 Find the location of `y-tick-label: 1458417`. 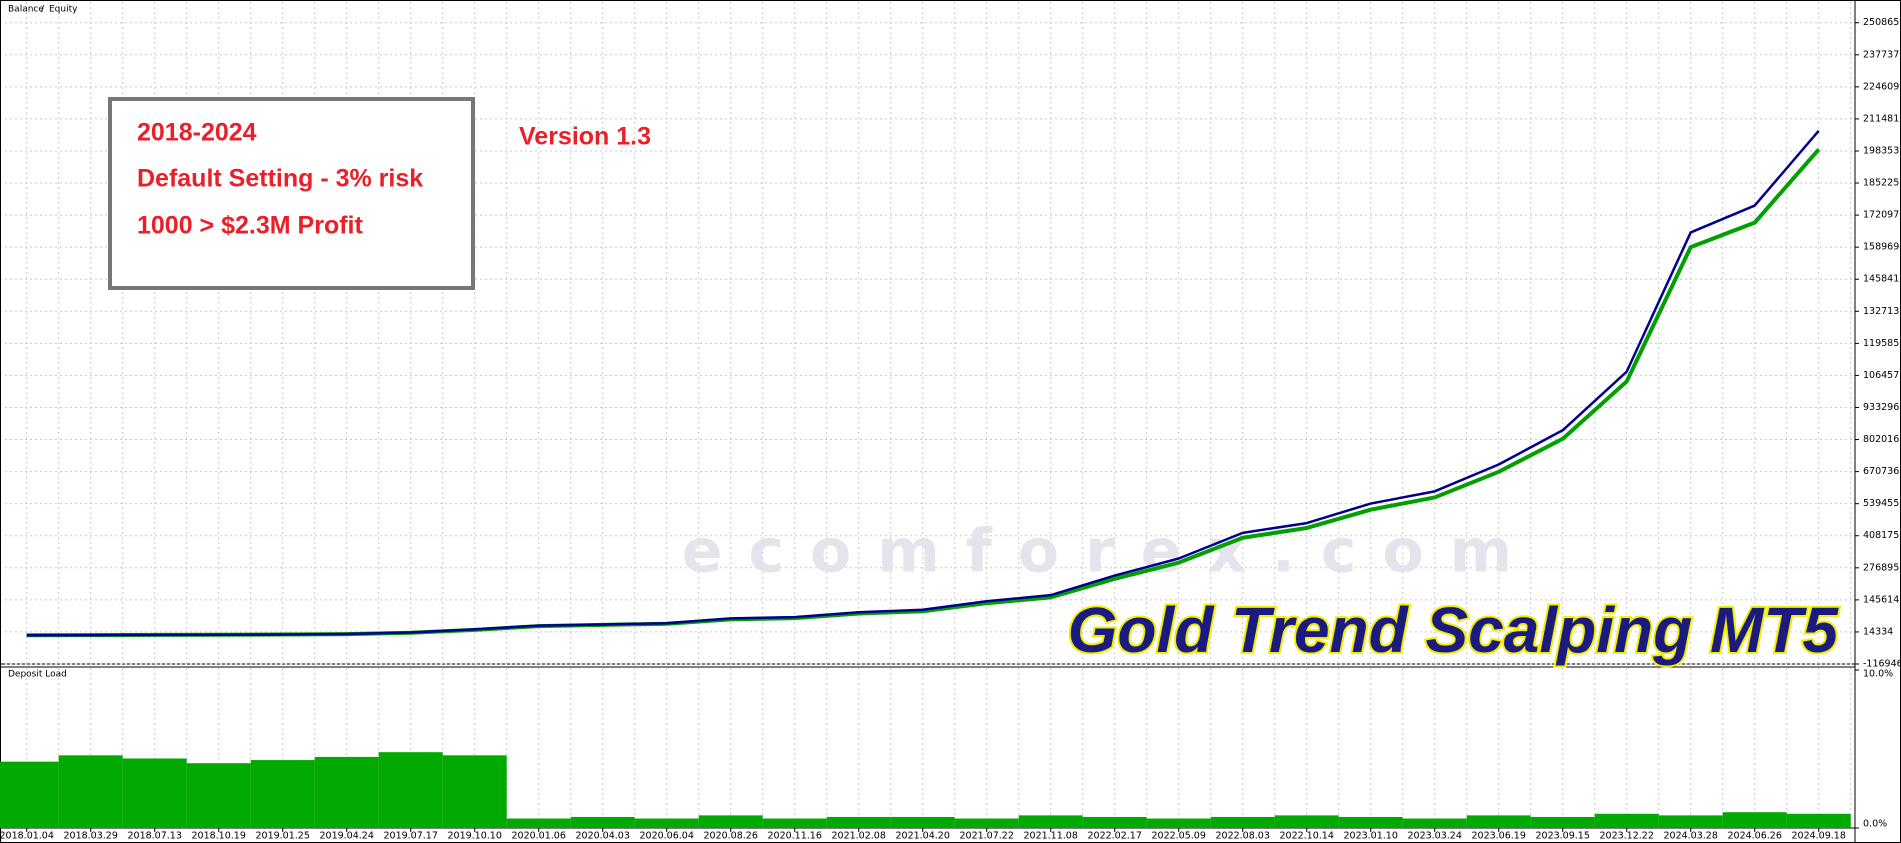

y-tick-label: 1458417 is located at coordinates (1882, 279).